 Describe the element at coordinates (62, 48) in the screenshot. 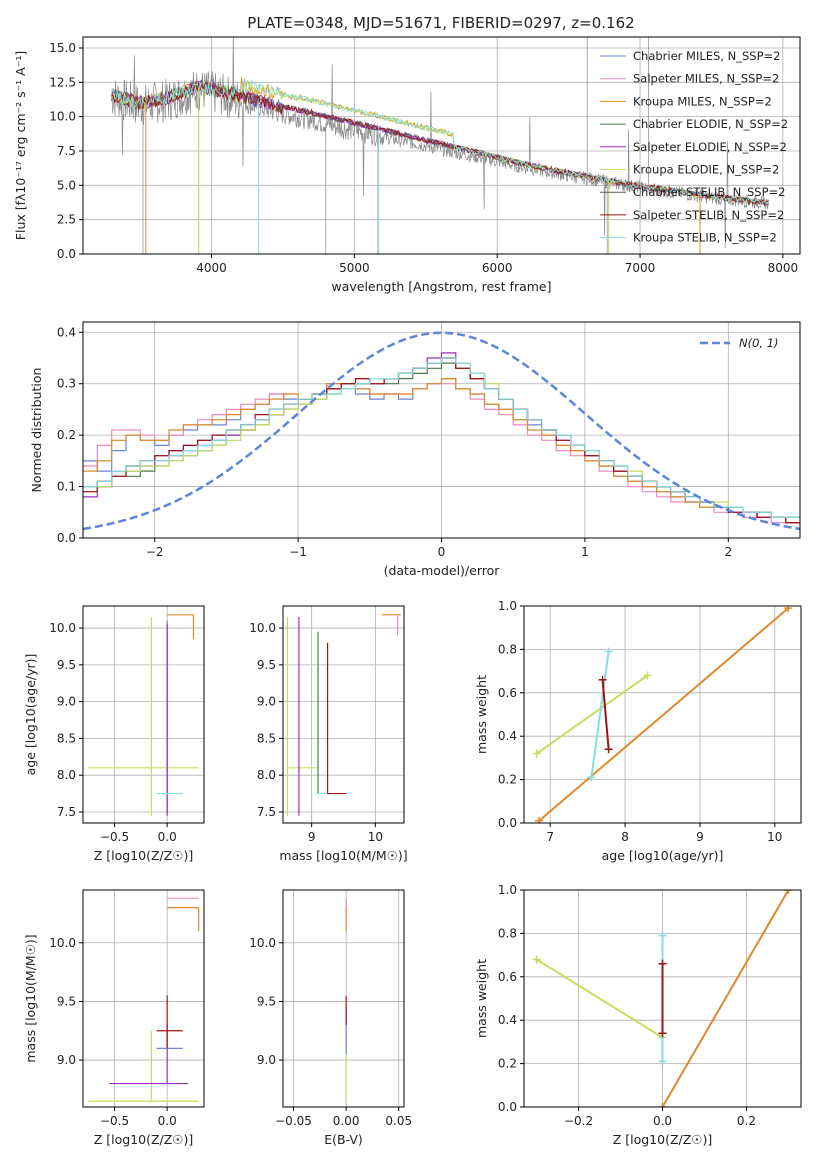

I see `spectrum-ytick-label: 15.0` at that location.